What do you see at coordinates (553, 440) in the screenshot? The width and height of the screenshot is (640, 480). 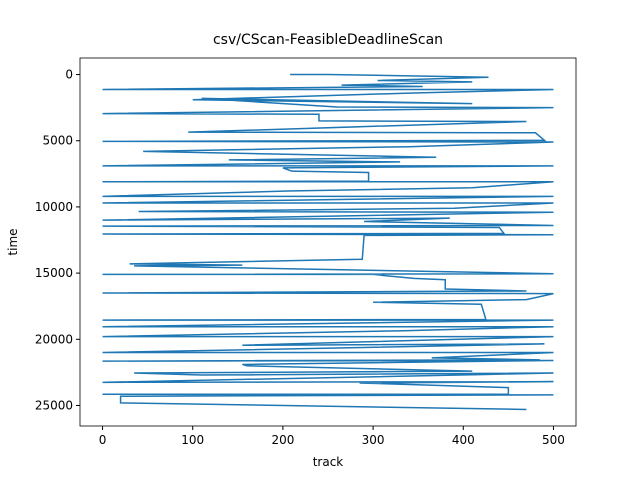 I see `x-tick-label: 500` at bounding box center [553, 440].